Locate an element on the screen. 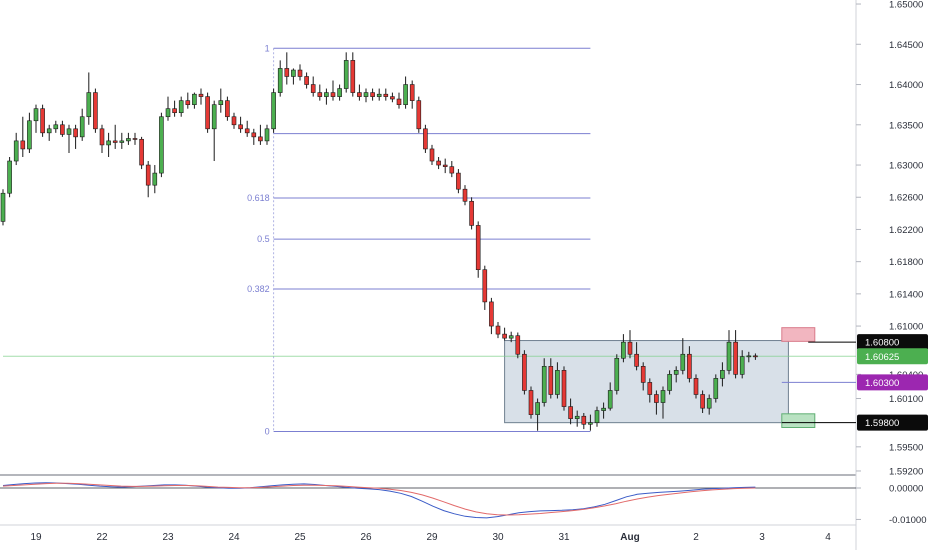 This screenshot has height=555, width=932. price-tick-label: 1.62600 is located at coordinates (906, 198).